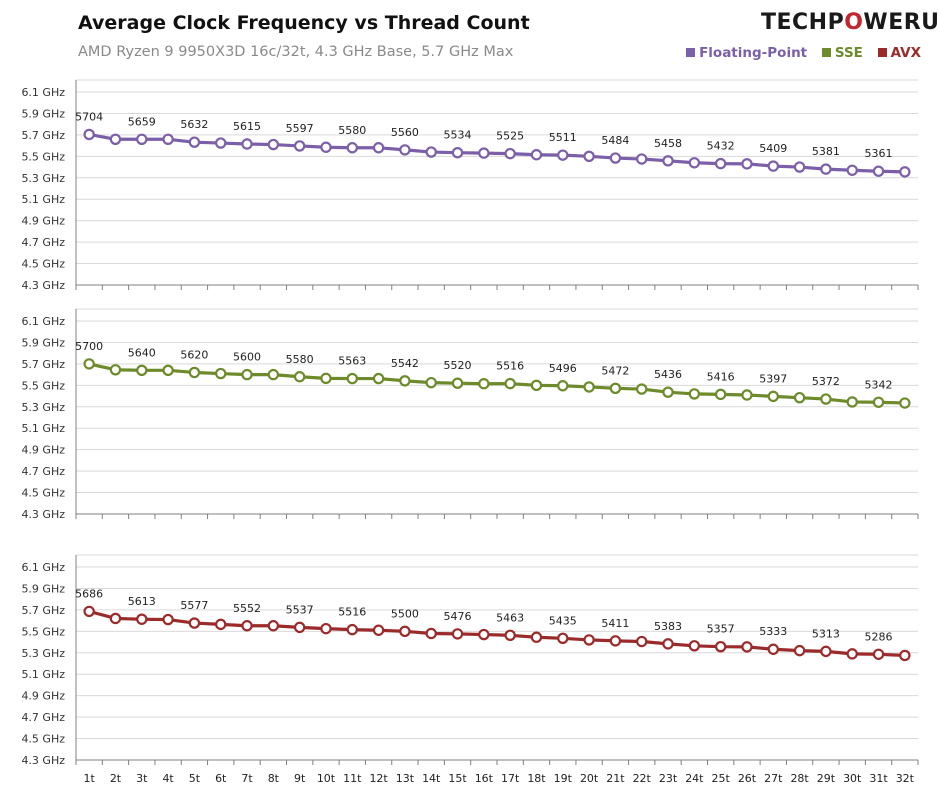 This screenshot has height=802, width=939. Describe the element at coordinates (43, 567) in the screenshot. I see `y-tick-label: 6.1 GHz` at that location.